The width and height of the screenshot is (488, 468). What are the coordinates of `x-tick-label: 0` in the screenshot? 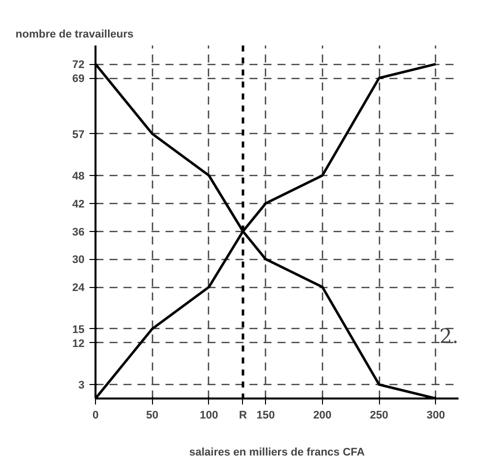 It's located at (95, 416).